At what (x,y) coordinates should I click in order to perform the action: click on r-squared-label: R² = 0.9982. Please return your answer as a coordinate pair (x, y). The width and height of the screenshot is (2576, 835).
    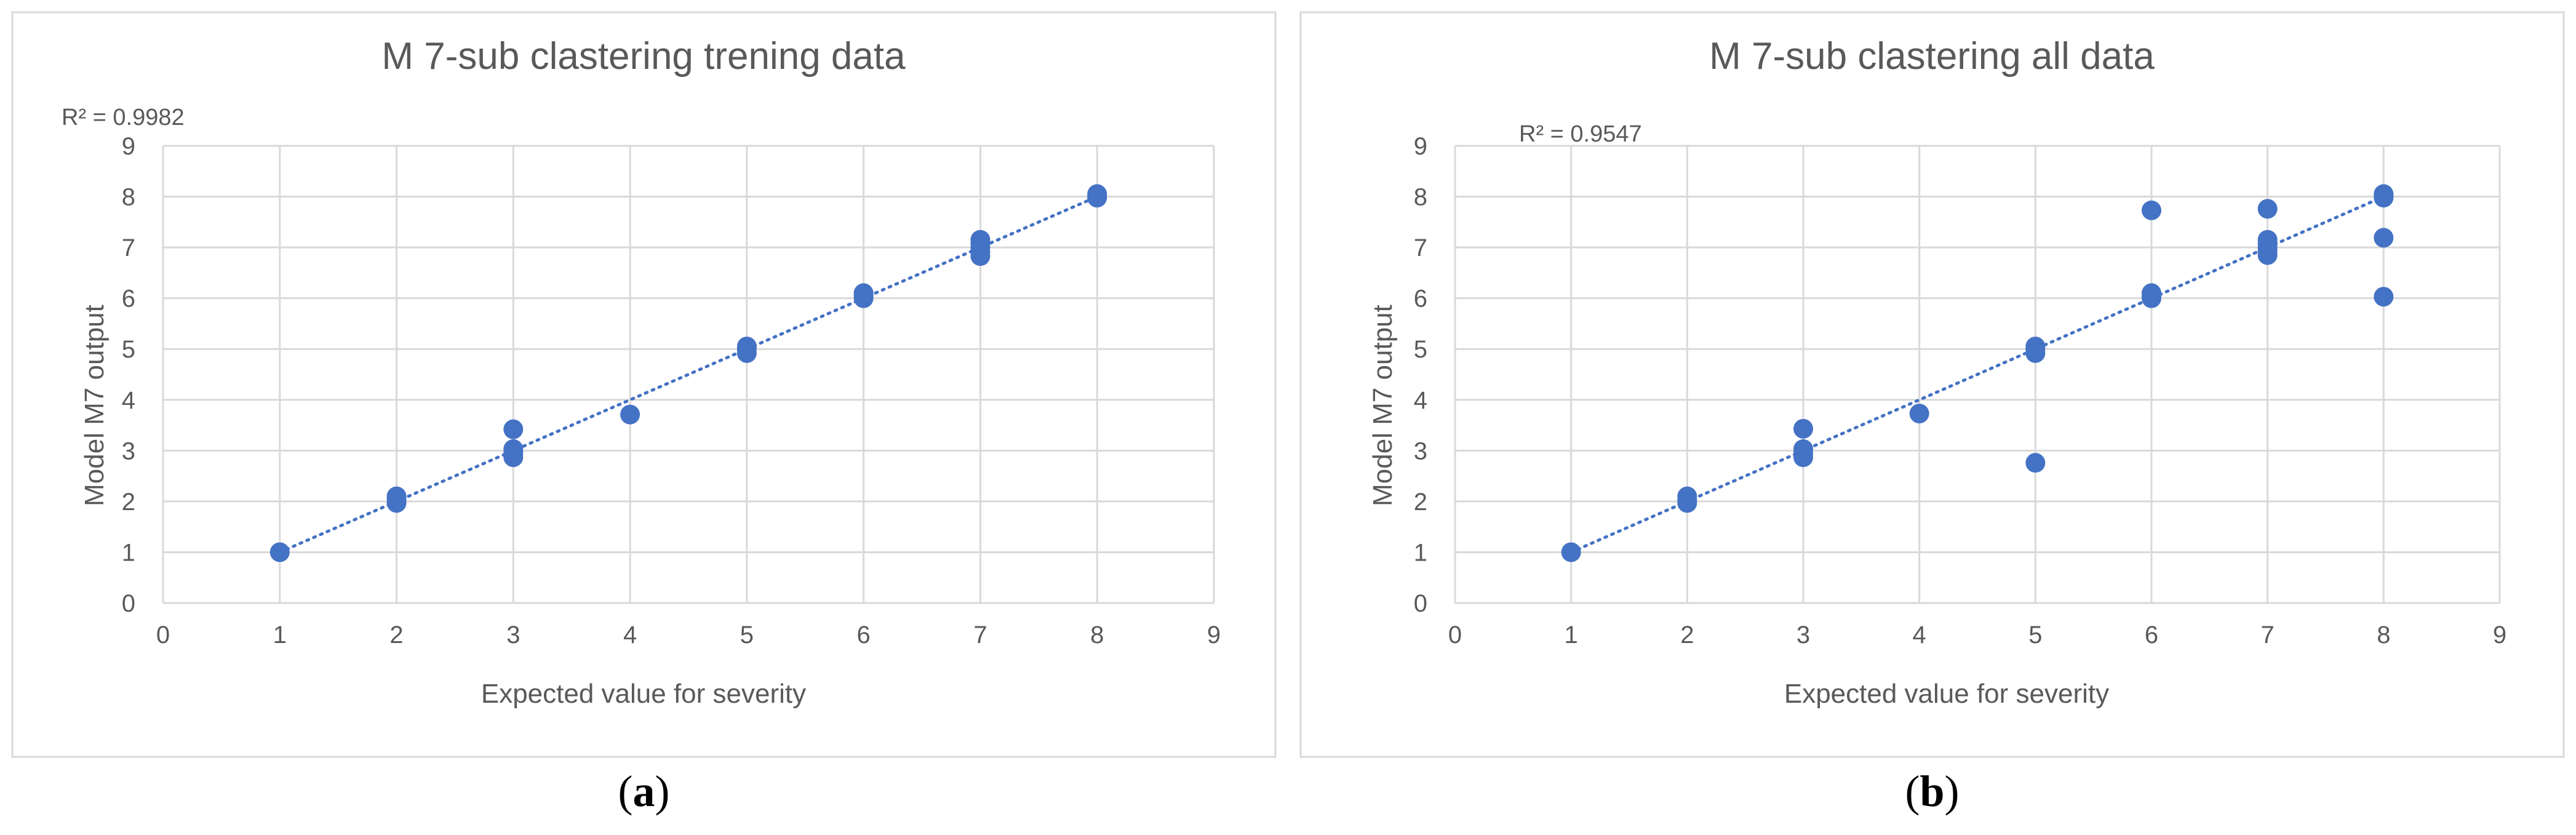
    Looking at the image, I should click on (124, 117).